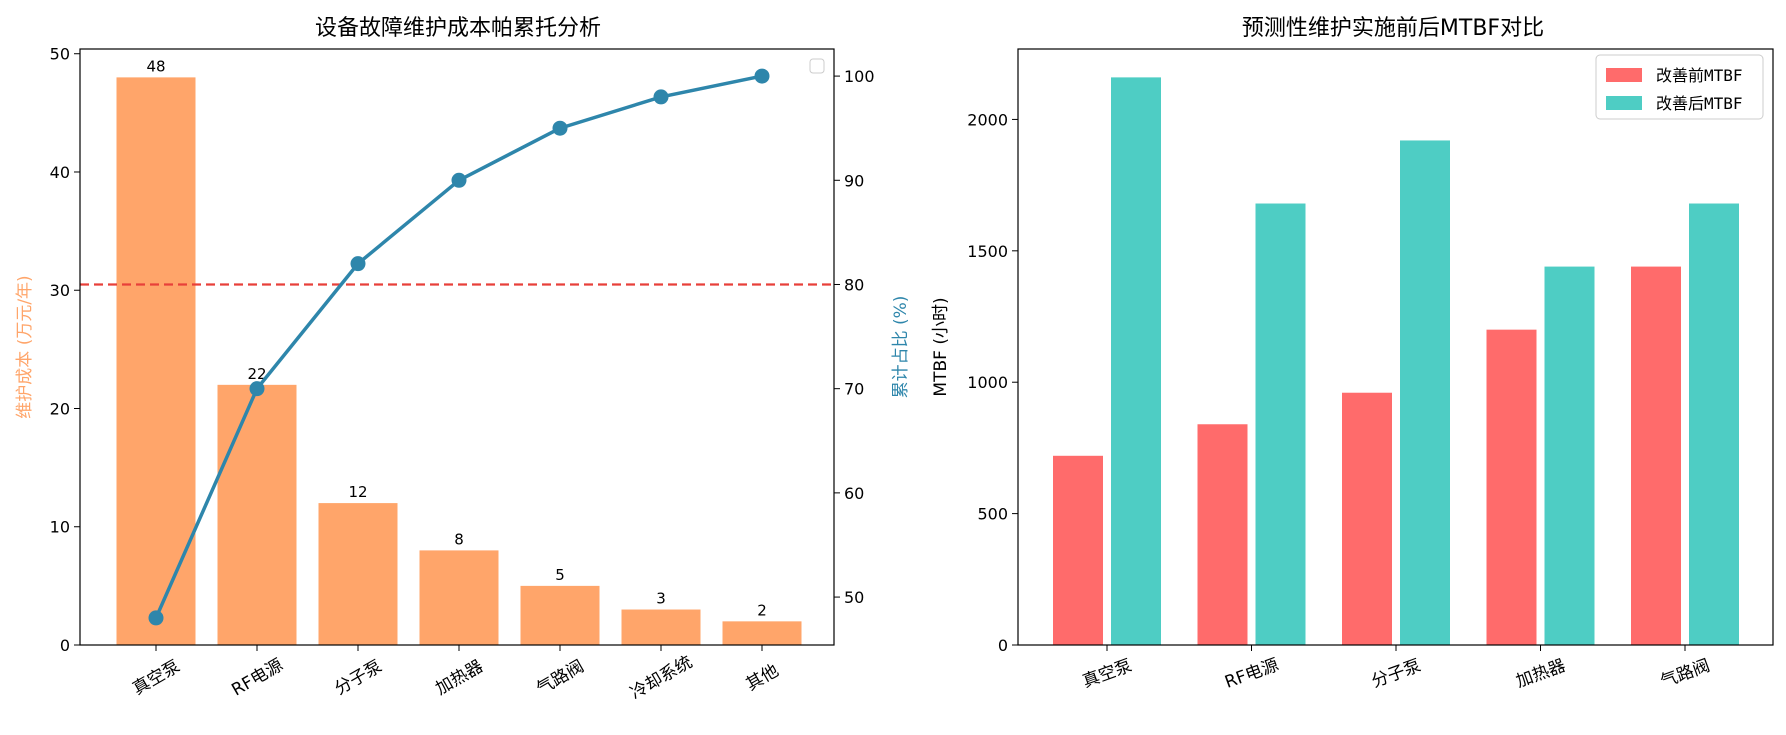 Image resolution: width=1786 pixels, height=735 pixels. What do you see at coordinates (60, 408) in the screenshot?
I see `y-tick-label: 20` at bounding box center [60, 408].